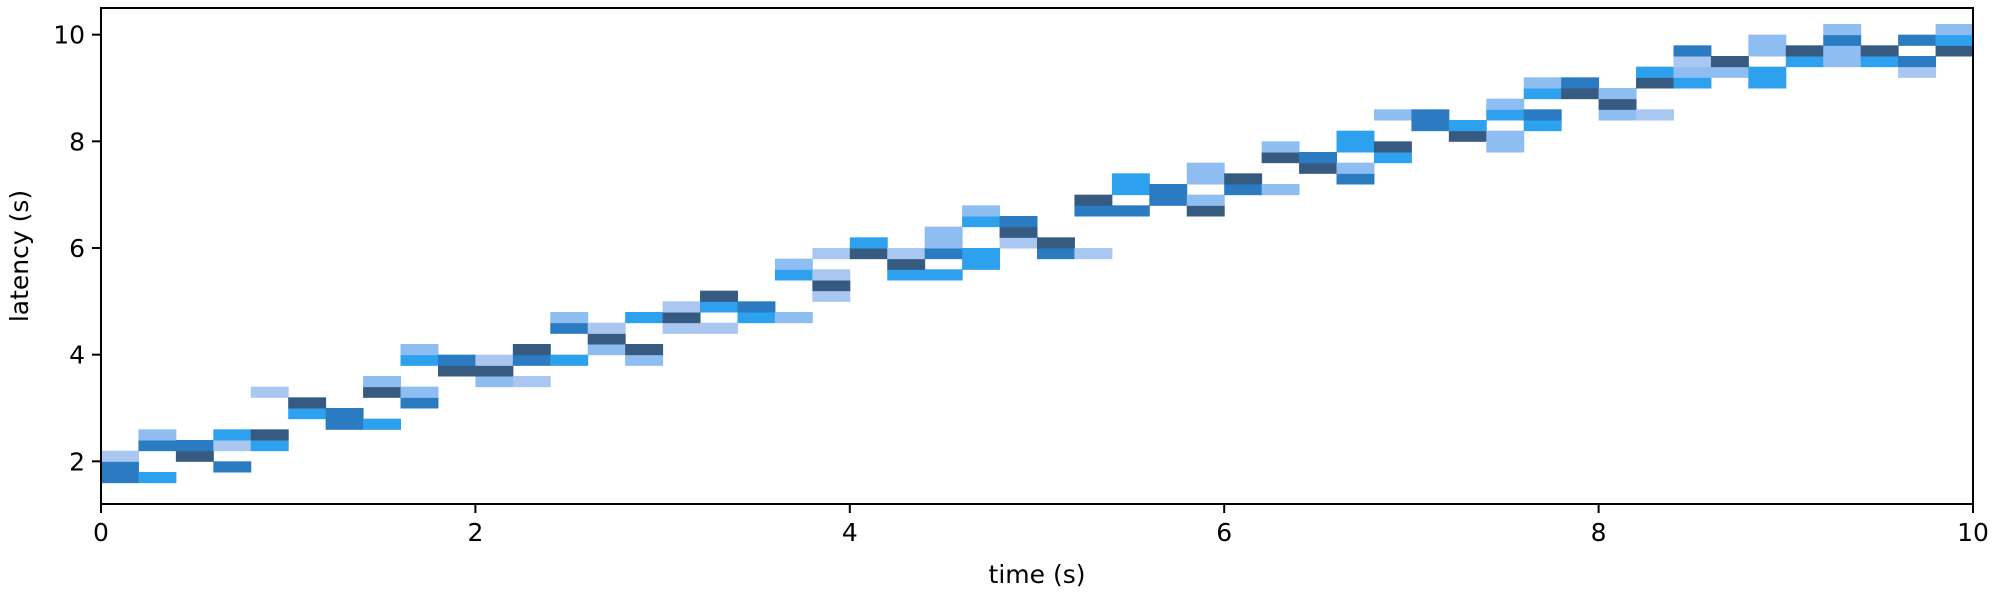 The width and height of the screenshot is (2000, 600). I want to click on x-axis: 0 2 4 6 8 10, so click(1041, 525).